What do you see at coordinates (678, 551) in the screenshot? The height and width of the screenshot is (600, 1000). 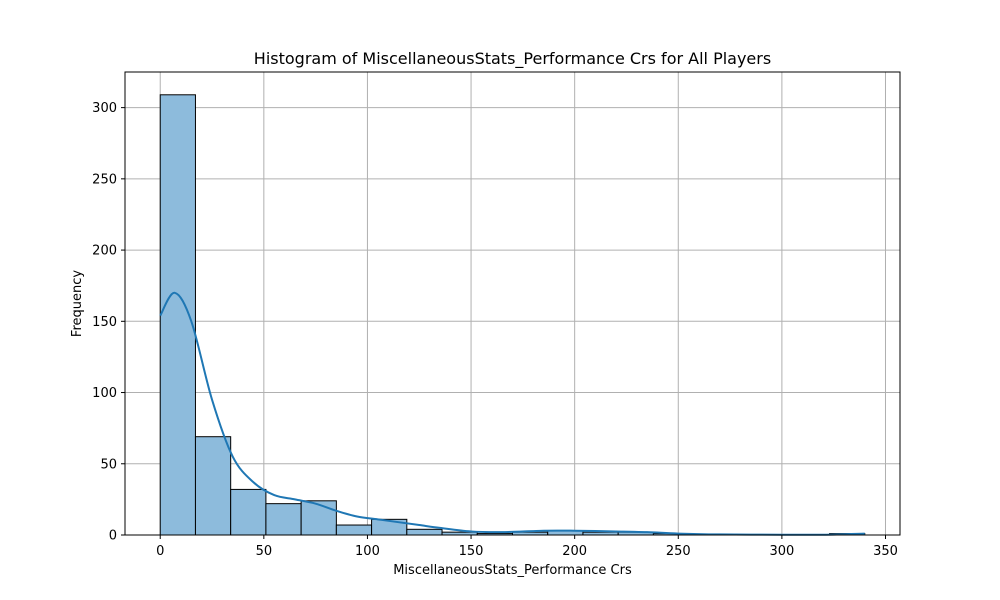 I see `x-tick-label: 250` at bounding box center [678, 551].